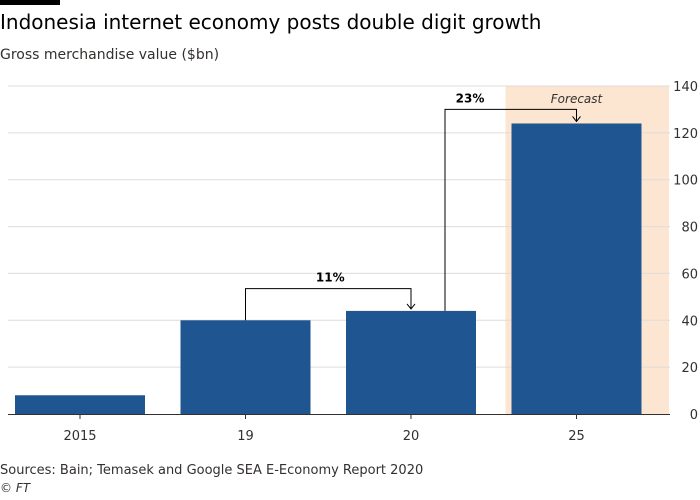  Describe the element at coordinates (470, 98) in the screenshot. I see `annotation-23pct: 23%` at that location.